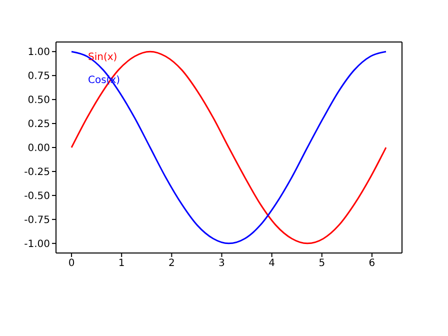  Describe the element at coordinates (39, 148) in the screenshot. I see `y-tick-label: 0.00` at that location.